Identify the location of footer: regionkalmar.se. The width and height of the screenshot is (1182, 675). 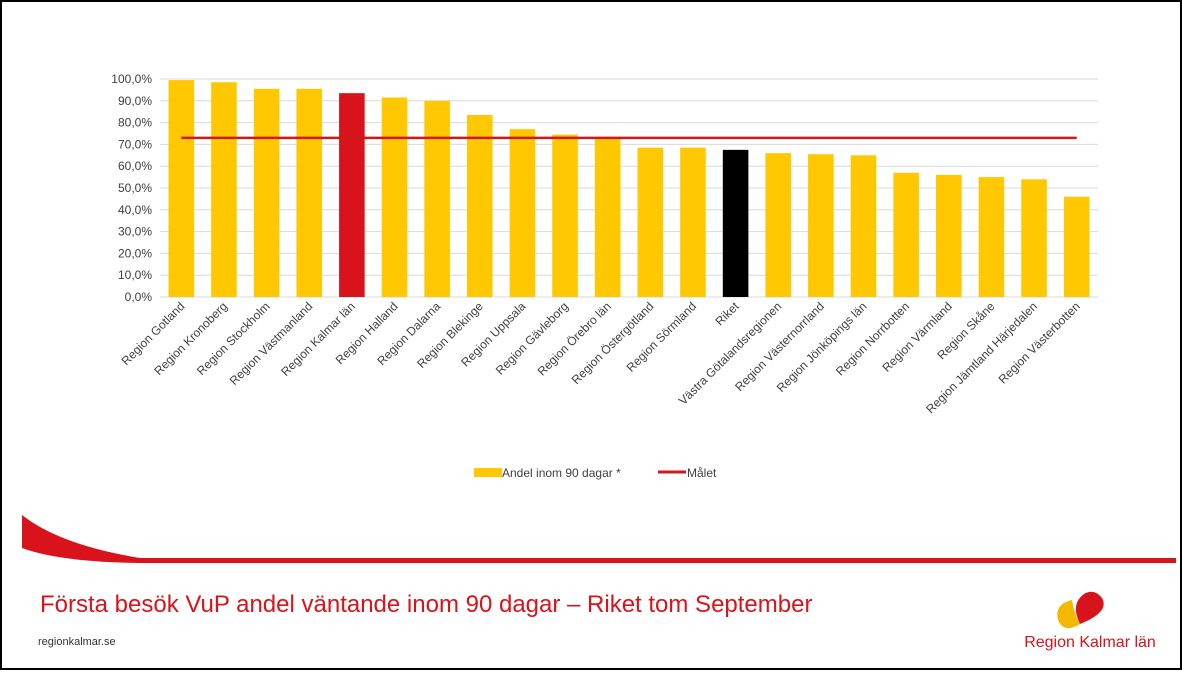
(77, 642).